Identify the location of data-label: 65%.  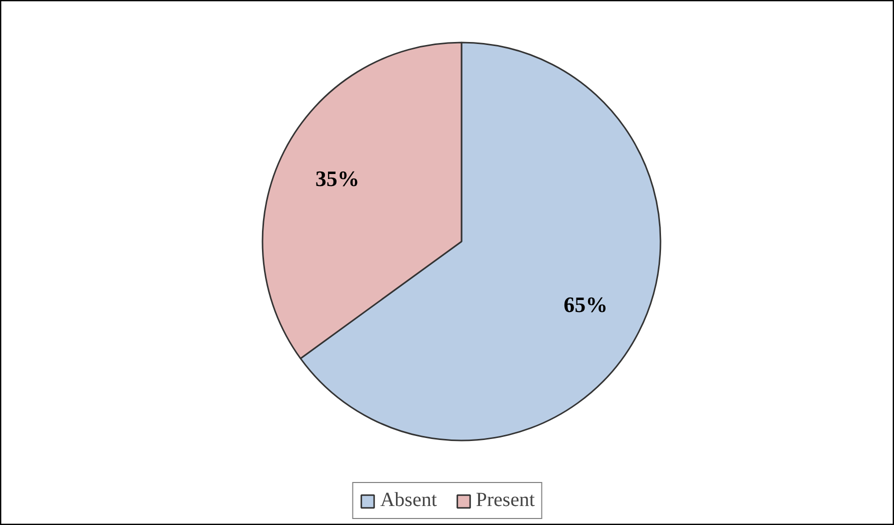
(586, 305).